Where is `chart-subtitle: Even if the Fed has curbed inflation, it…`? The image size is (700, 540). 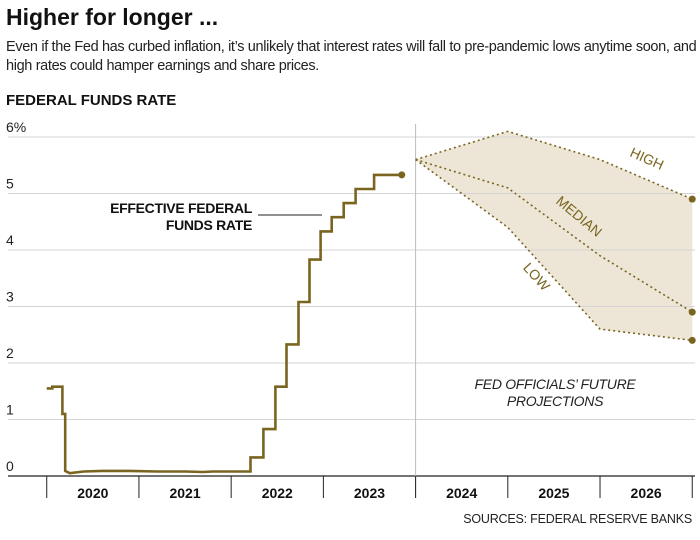
chart-subtitle: Even if the Fed has curbed inflation, it… is located at coordinates (351, 56).